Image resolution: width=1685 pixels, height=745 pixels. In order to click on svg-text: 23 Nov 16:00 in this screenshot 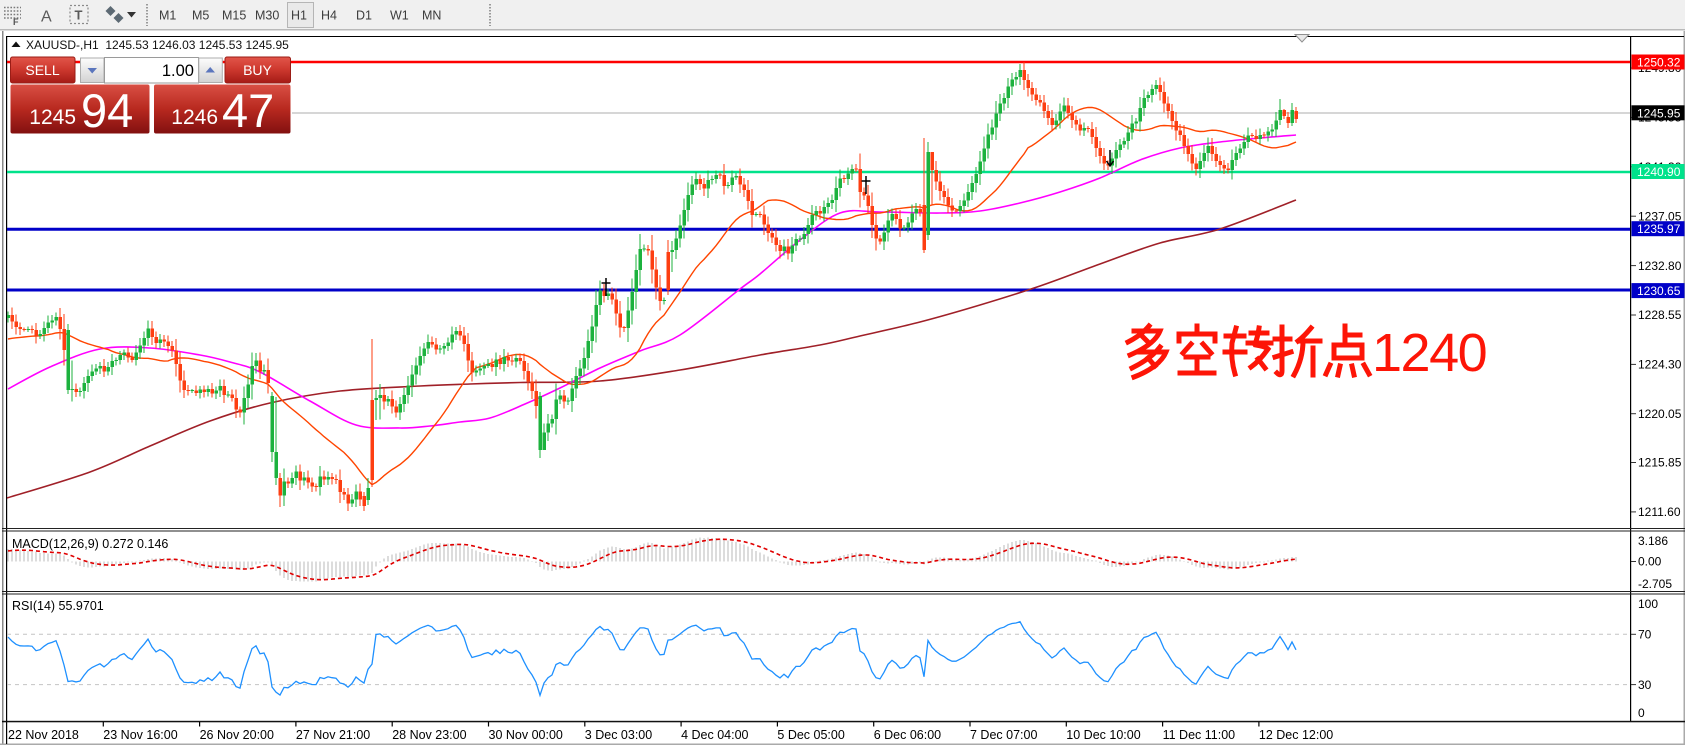, I will do `click(140, 735)`.